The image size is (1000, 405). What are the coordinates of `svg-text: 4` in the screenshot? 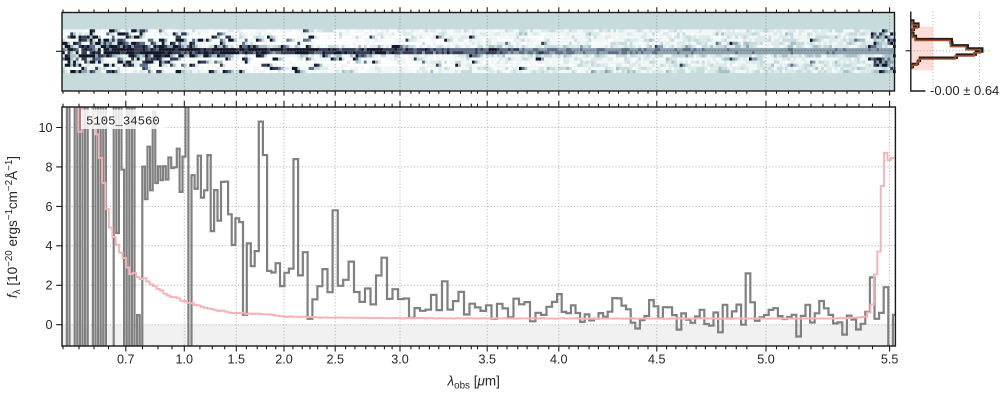 It's located at (48, 246).